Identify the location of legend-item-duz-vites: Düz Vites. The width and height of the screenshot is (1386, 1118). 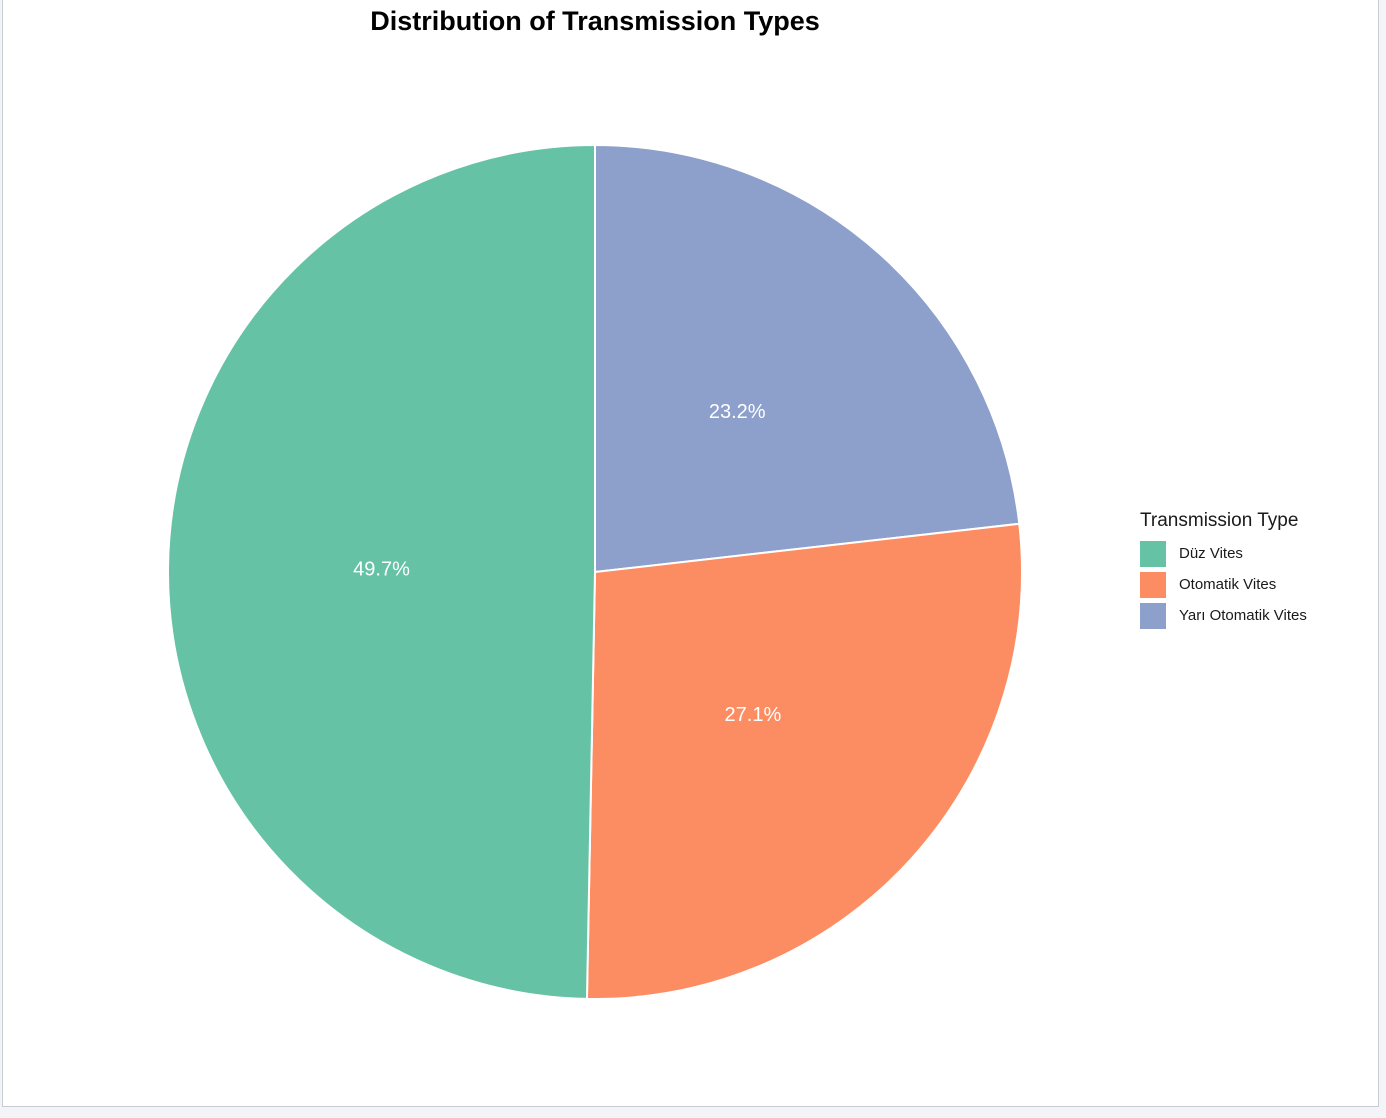
(1255, 553).